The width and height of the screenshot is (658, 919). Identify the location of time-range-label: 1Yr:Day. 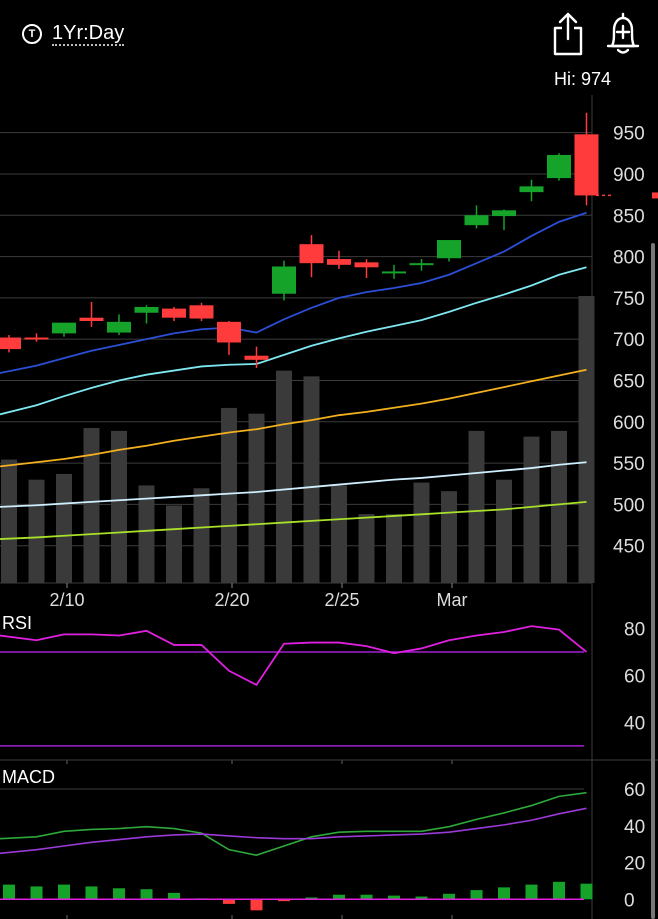
(88, 34).